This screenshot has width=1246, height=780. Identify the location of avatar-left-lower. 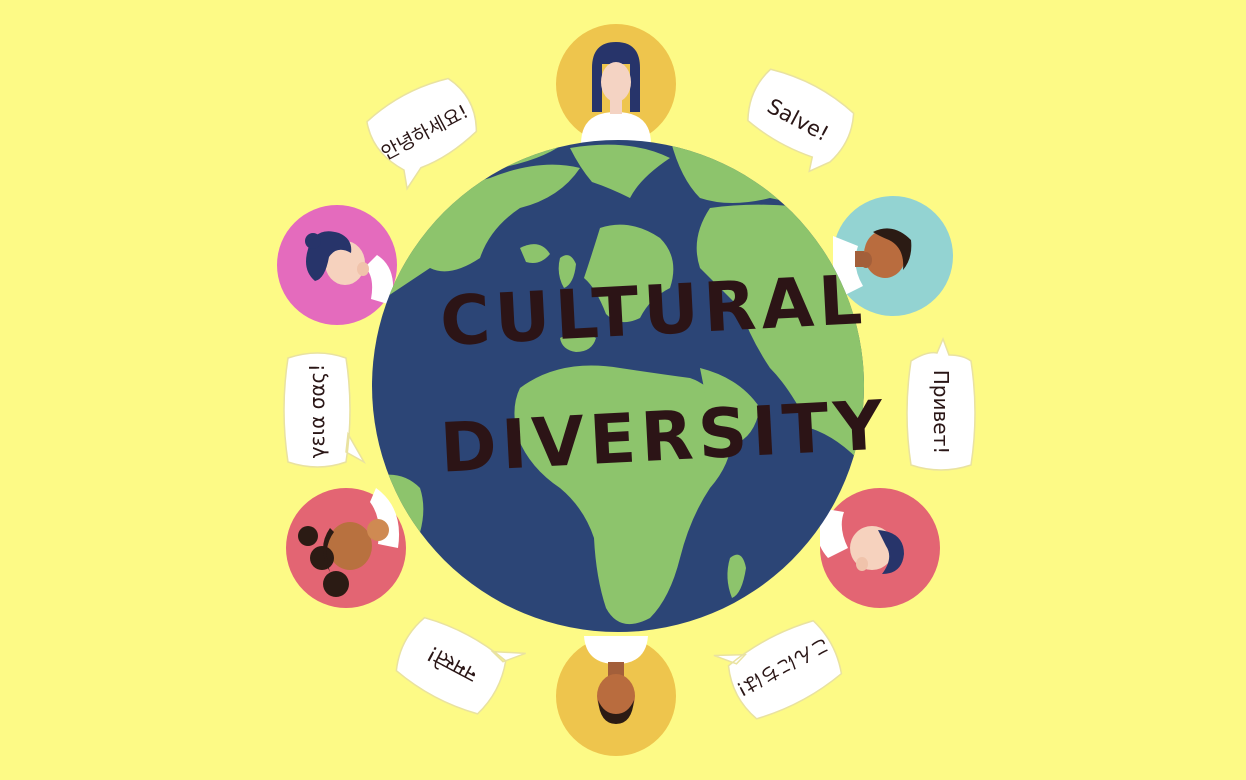
(346, 548).